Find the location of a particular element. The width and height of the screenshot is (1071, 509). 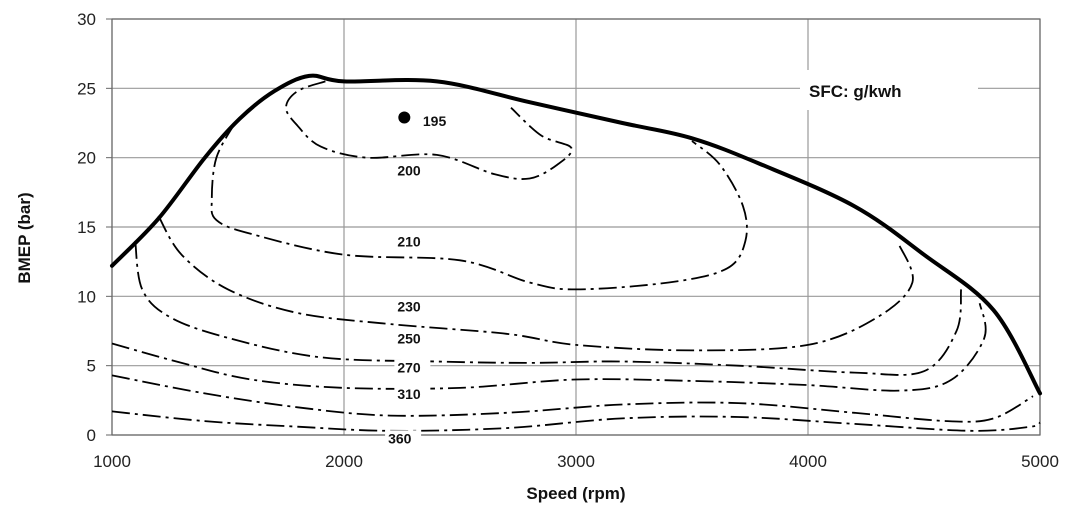

x-tick-label: 4000 is located at coordinates (808, 461).